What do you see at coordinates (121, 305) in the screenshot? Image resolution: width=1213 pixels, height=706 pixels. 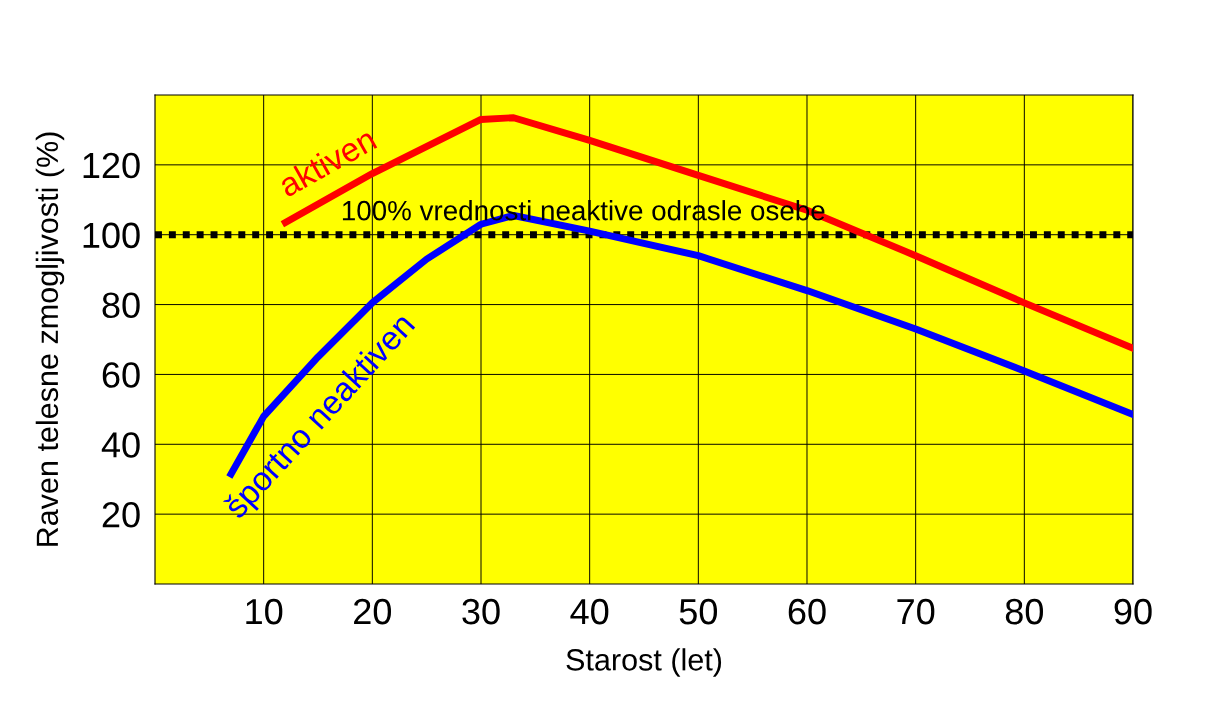 I see `y-tick-label: 80` at bounding box center [121, 305].